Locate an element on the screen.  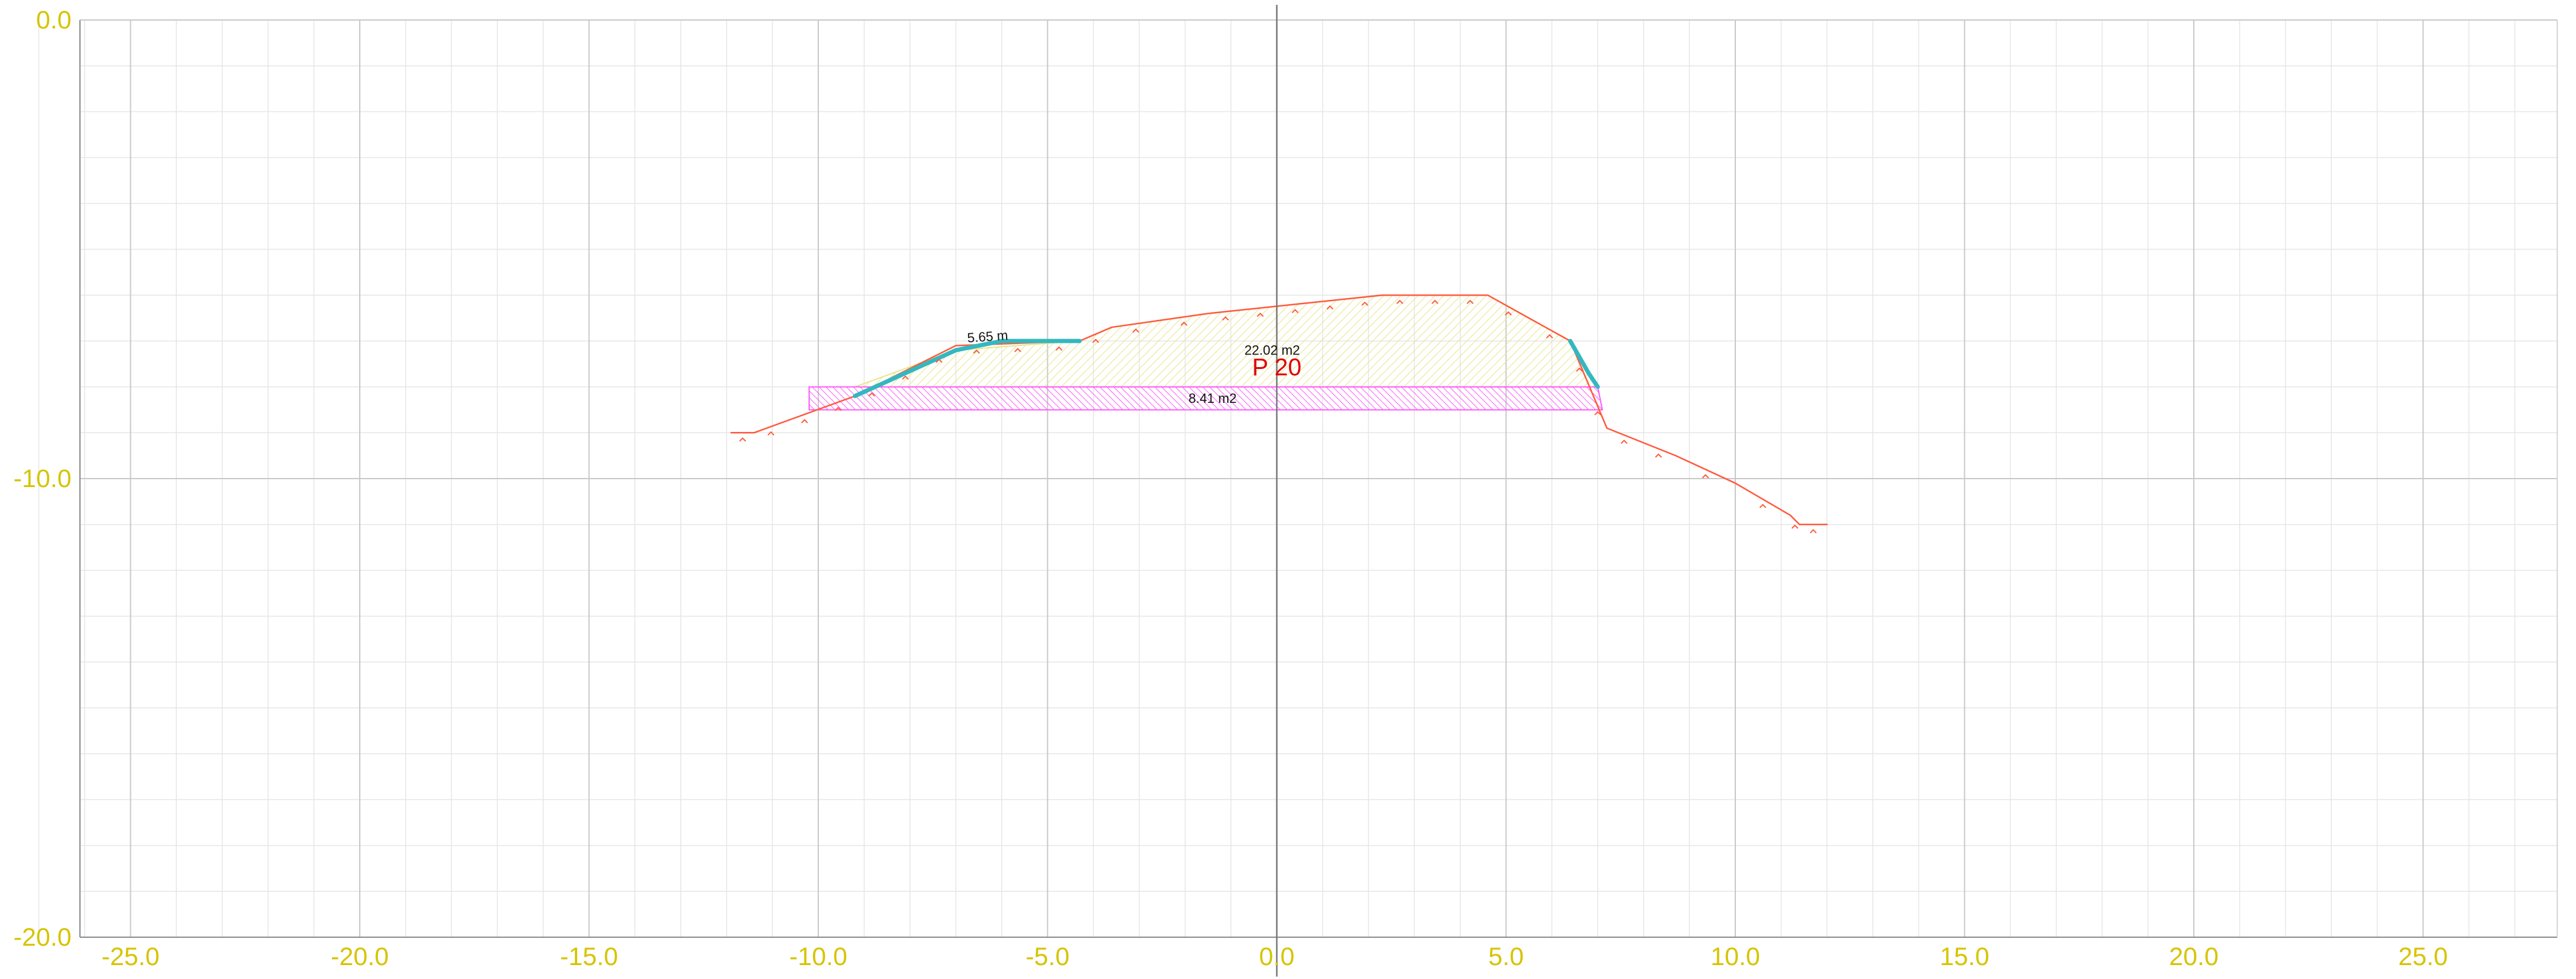
fill-area-label: 22.02 m2 is located at coordinates (1272, 350).